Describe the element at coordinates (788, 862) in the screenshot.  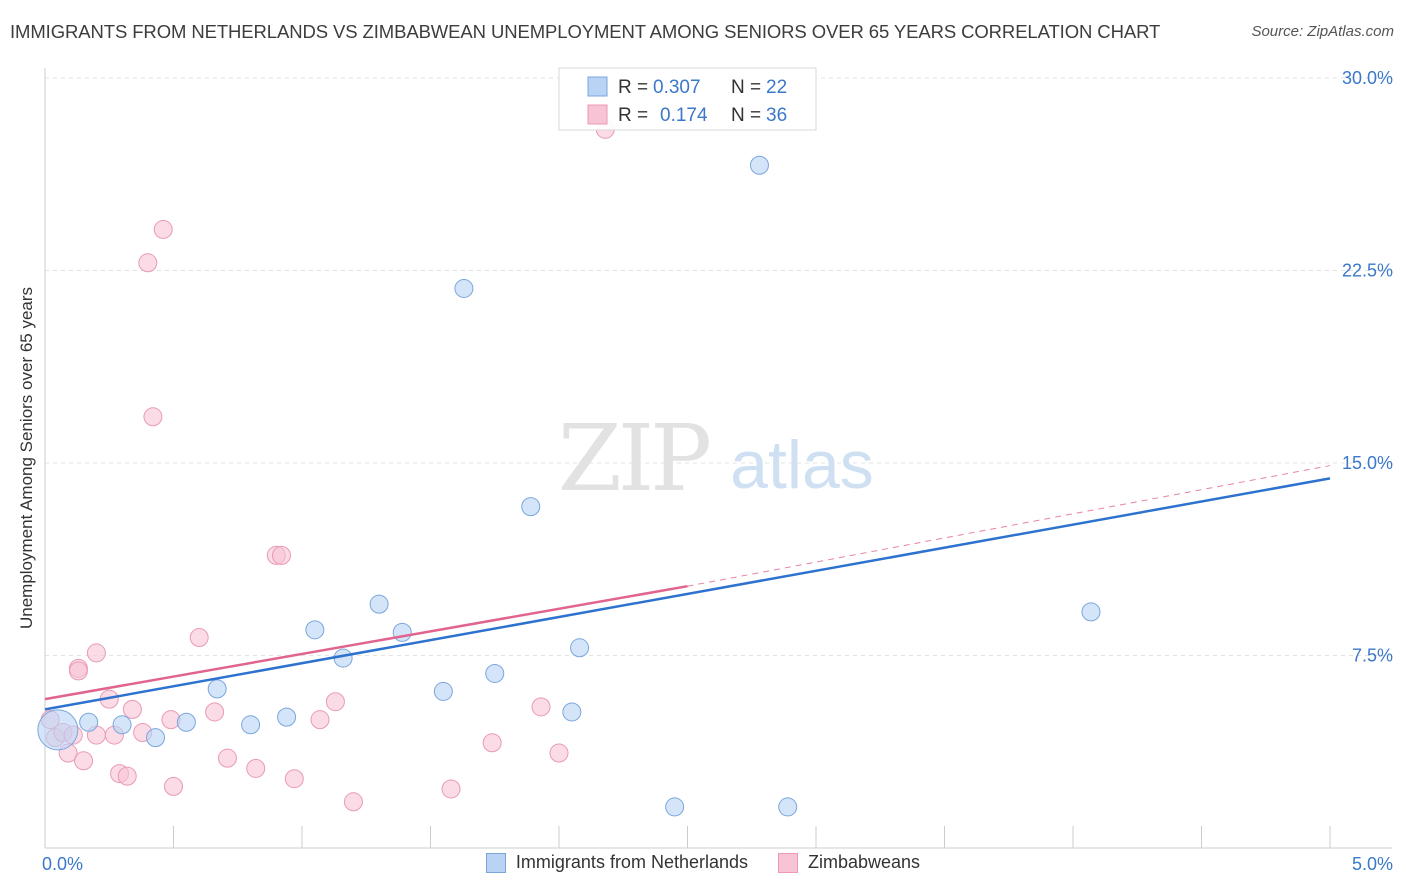
I see `legend-swatch-pink` at that location.